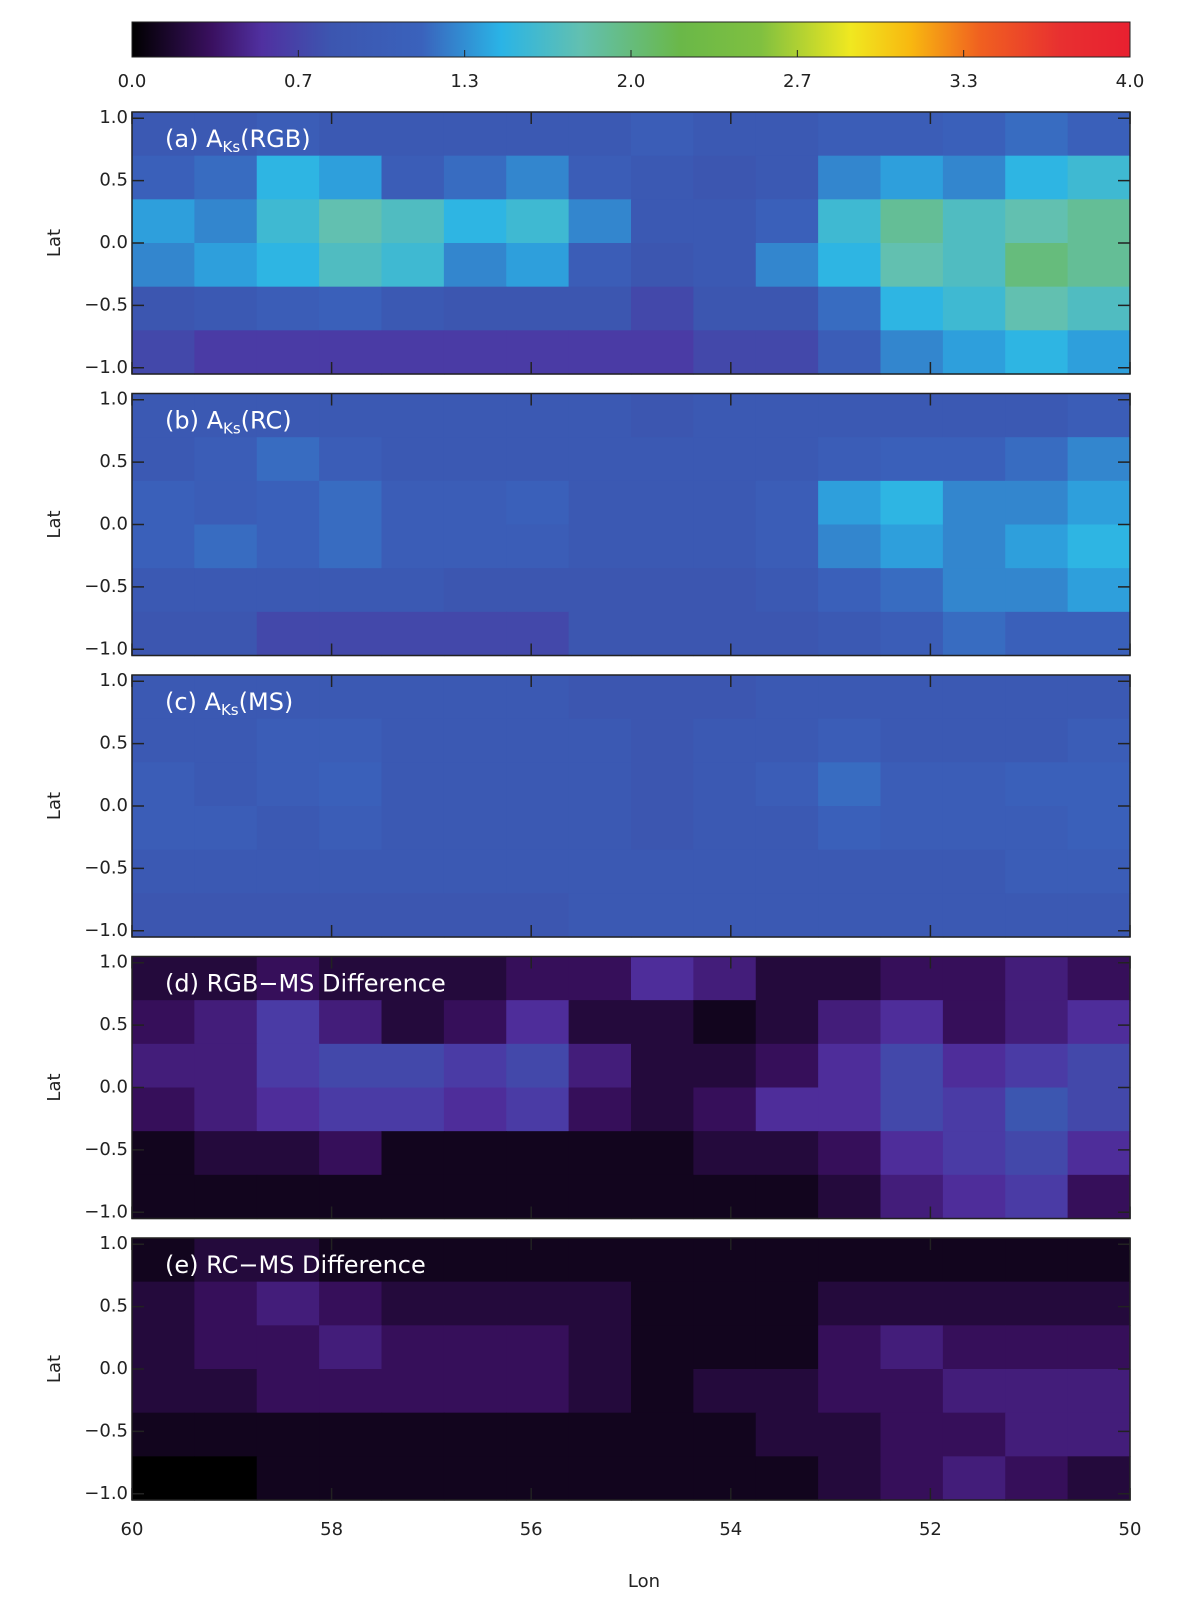 Image resolution: width=1200 pixels, height=1609 pixels. I want to click on y-tick-label: −1.0, so click(106, 1493).